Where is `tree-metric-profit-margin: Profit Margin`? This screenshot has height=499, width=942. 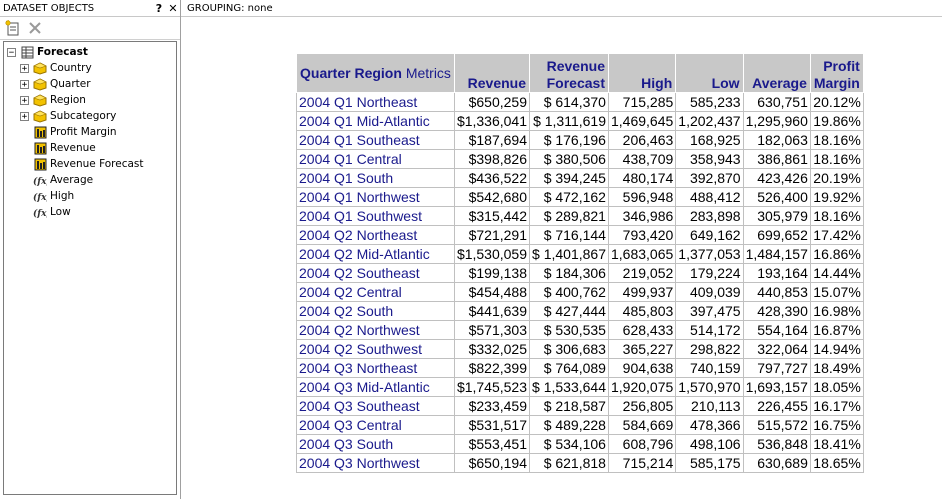
tree-metric-profit-margin: Profit Margin is located at coordinates (75, 132).